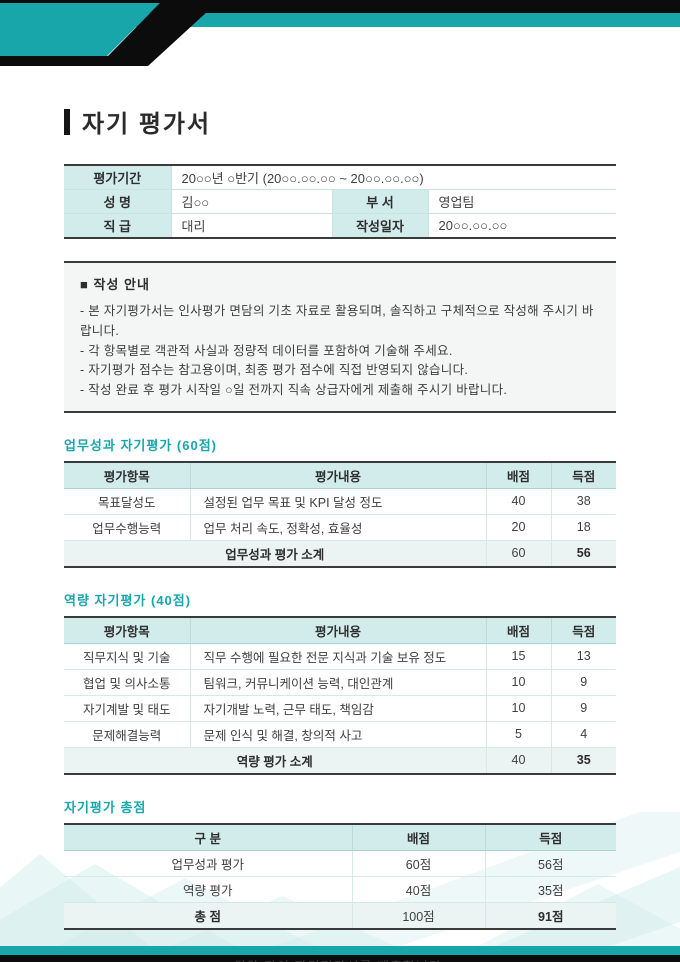  What do you see at coordinates (519, 760) in the screenshot?
I see `subtotal-allocation: 40` at bounding box center [519, 760].